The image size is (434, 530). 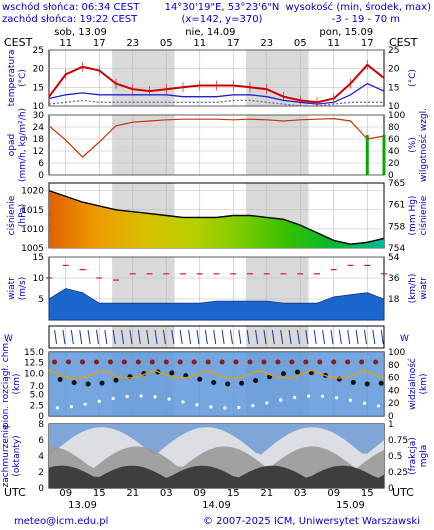 I want to click on y-tick-label: 8, so click(x=41, y=425).